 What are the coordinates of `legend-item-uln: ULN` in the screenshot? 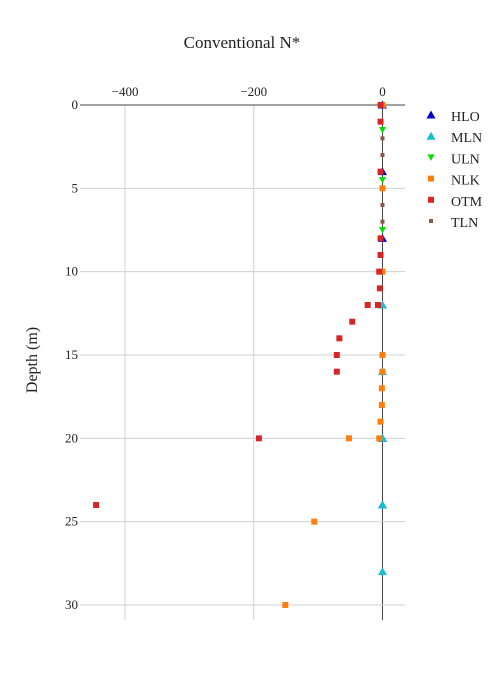 It's located at (453, 159).